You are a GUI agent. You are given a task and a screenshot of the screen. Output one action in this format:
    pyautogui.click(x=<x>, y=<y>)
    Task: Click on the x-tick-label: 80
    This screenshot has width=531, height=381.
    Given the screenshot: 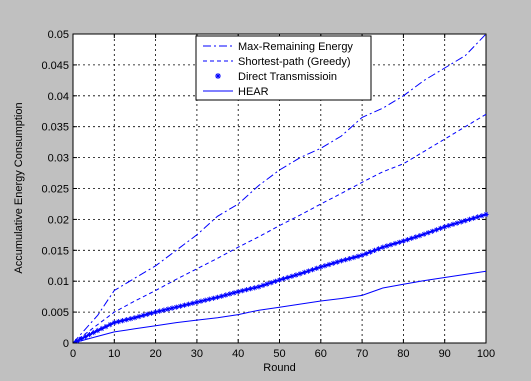 What is the action you would take?
    pyautogui.click(x=403, y=354)
    